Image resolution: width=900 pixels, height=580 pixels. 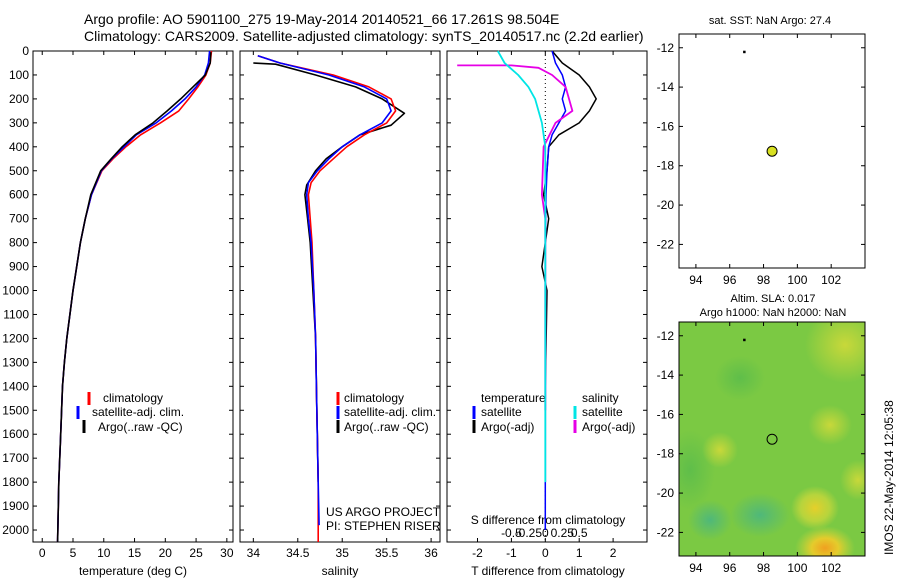 What do you see at coordinates (133, 571) in the screenshot?
I see `temperature-xlabel: temperature (deg C)` at bounding box center [133, 571].